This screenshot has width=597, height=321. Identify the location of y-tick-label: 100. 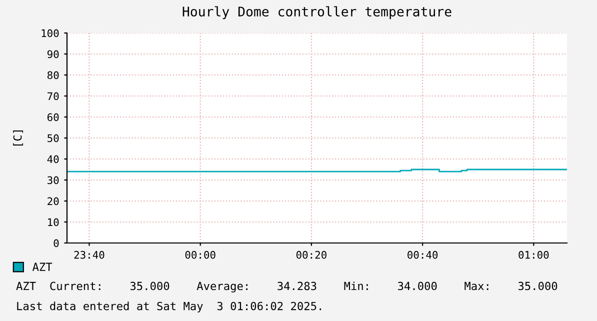
(50, 33).